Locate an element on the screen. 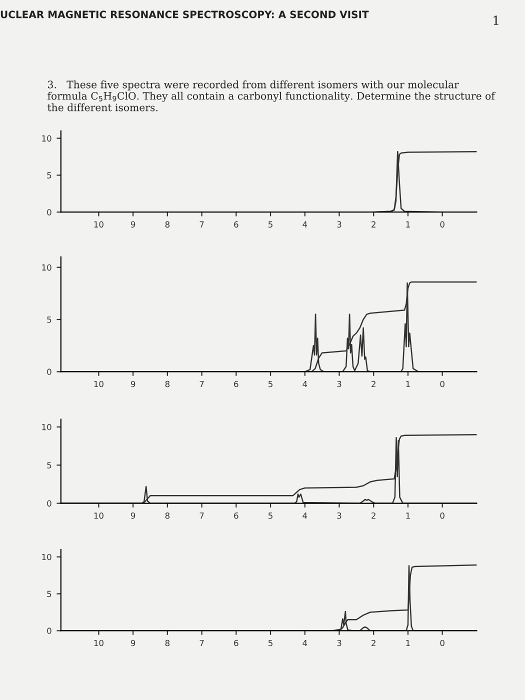 This screenshot has height=700, width=525. text: 1 is located at coordinates (496, 20).